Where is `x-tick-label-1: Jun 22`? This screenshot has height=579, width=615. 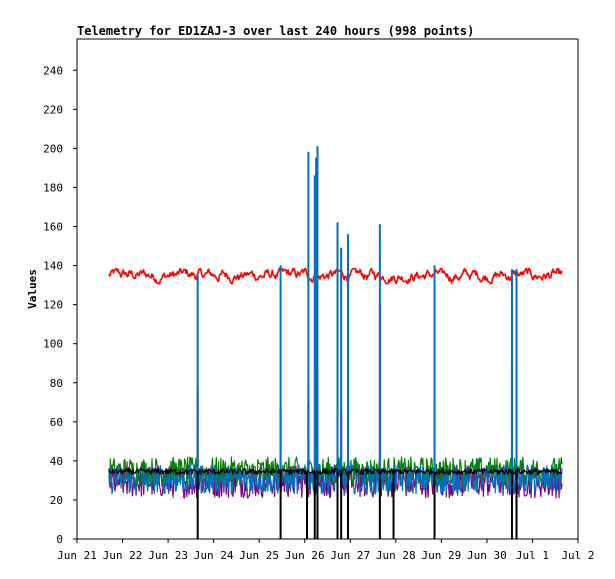
x-tick-label-1: Jun 22 is located at coordinates (123, 555).